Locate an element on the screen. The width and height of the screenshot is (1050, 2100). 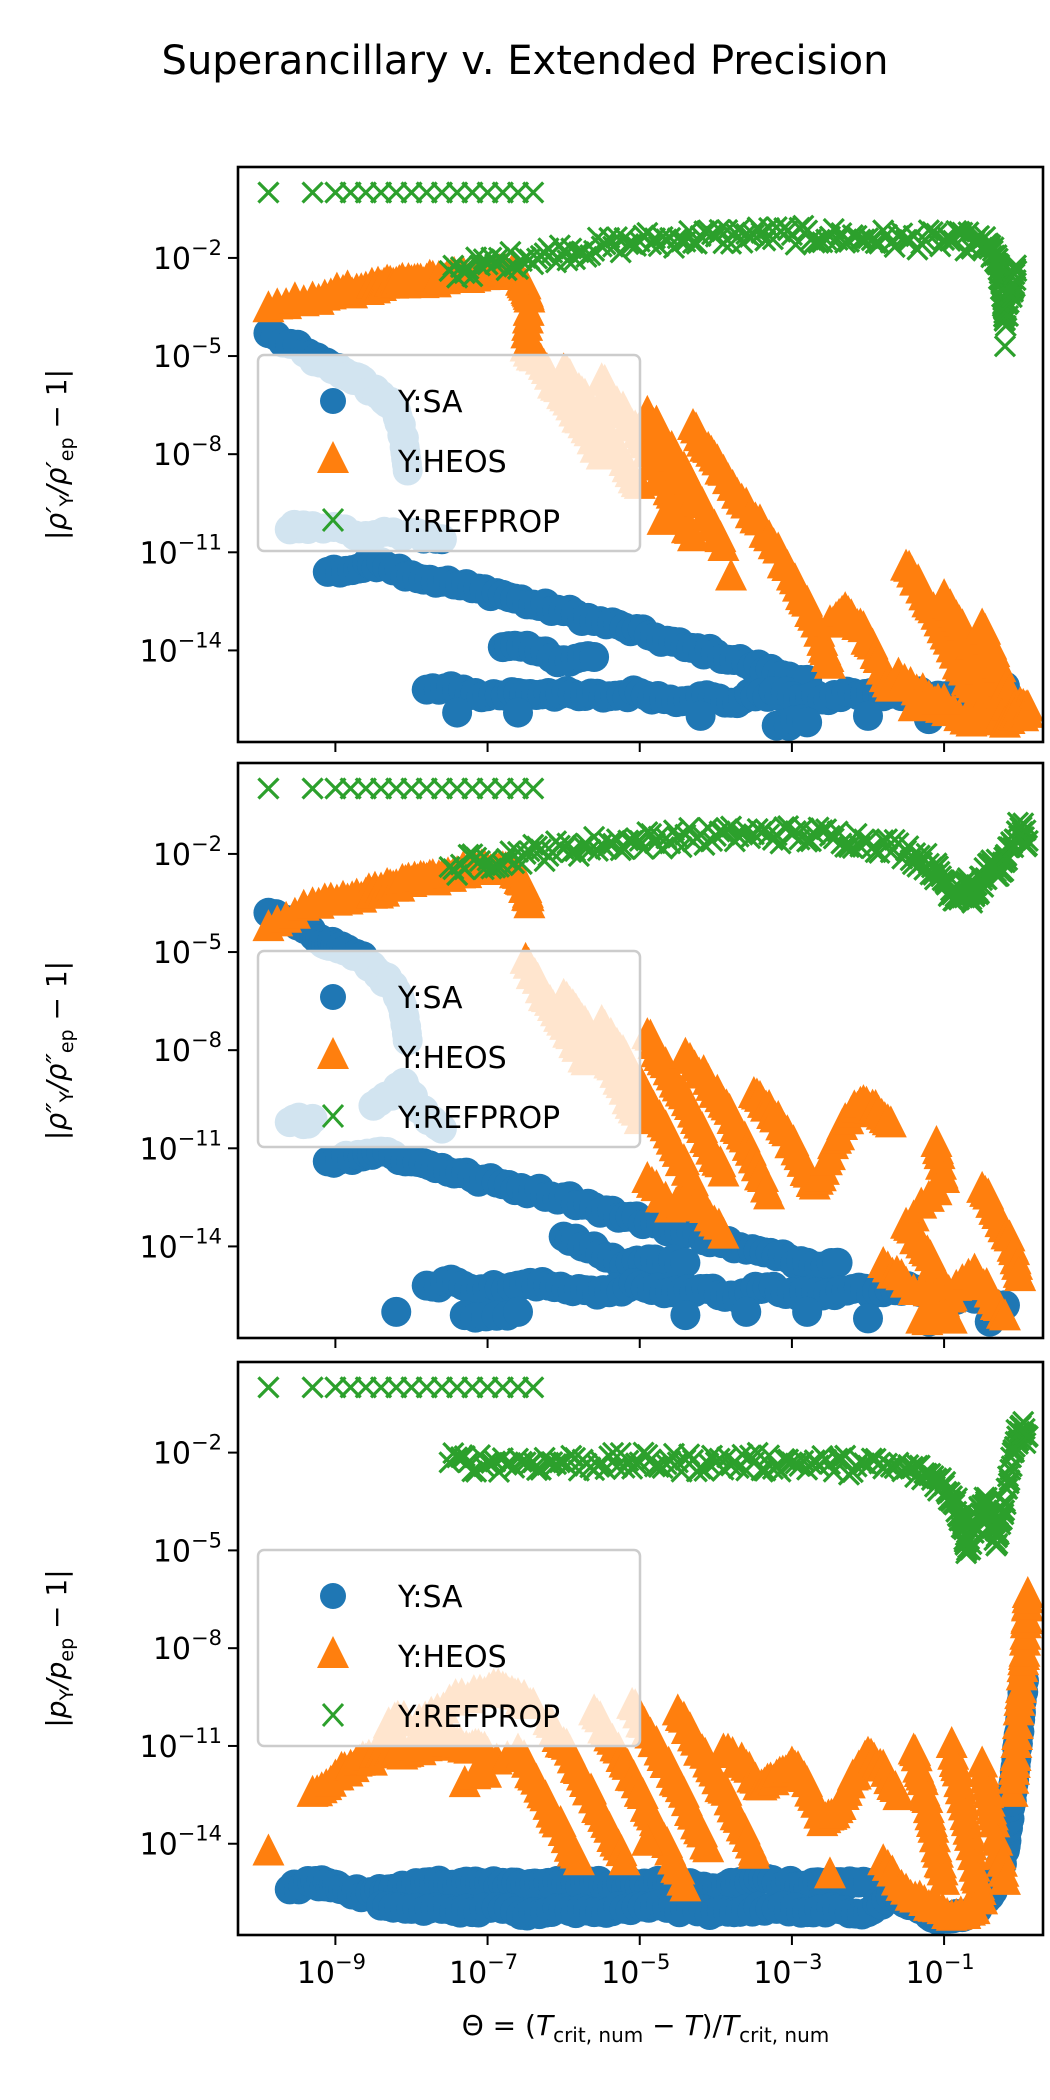
x-tick-label: 10⁻⁷ is located at coordinates (483, 1970).